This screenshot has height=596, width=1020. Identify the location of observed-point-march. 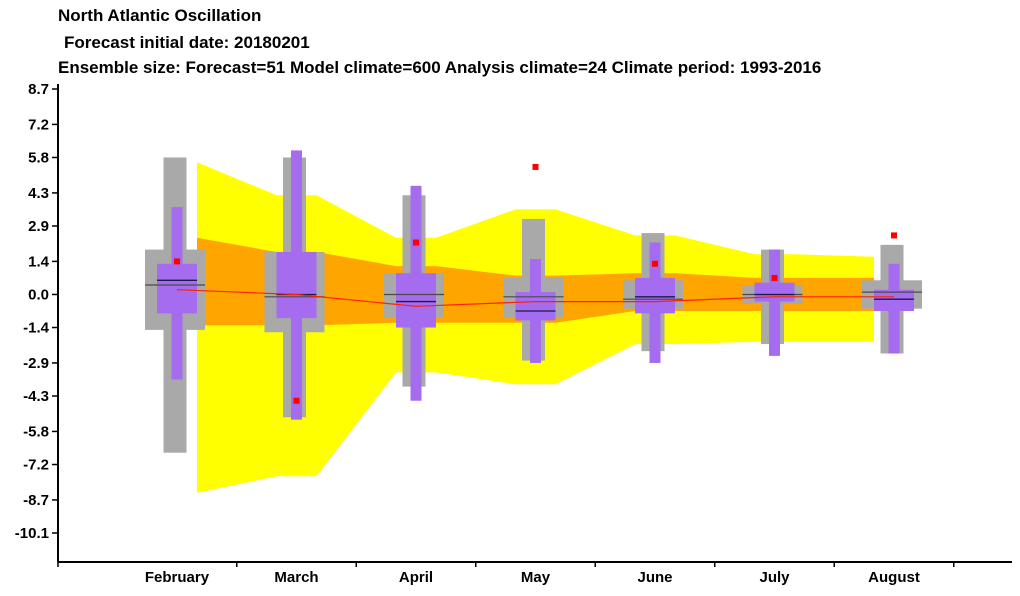
(296, 400).